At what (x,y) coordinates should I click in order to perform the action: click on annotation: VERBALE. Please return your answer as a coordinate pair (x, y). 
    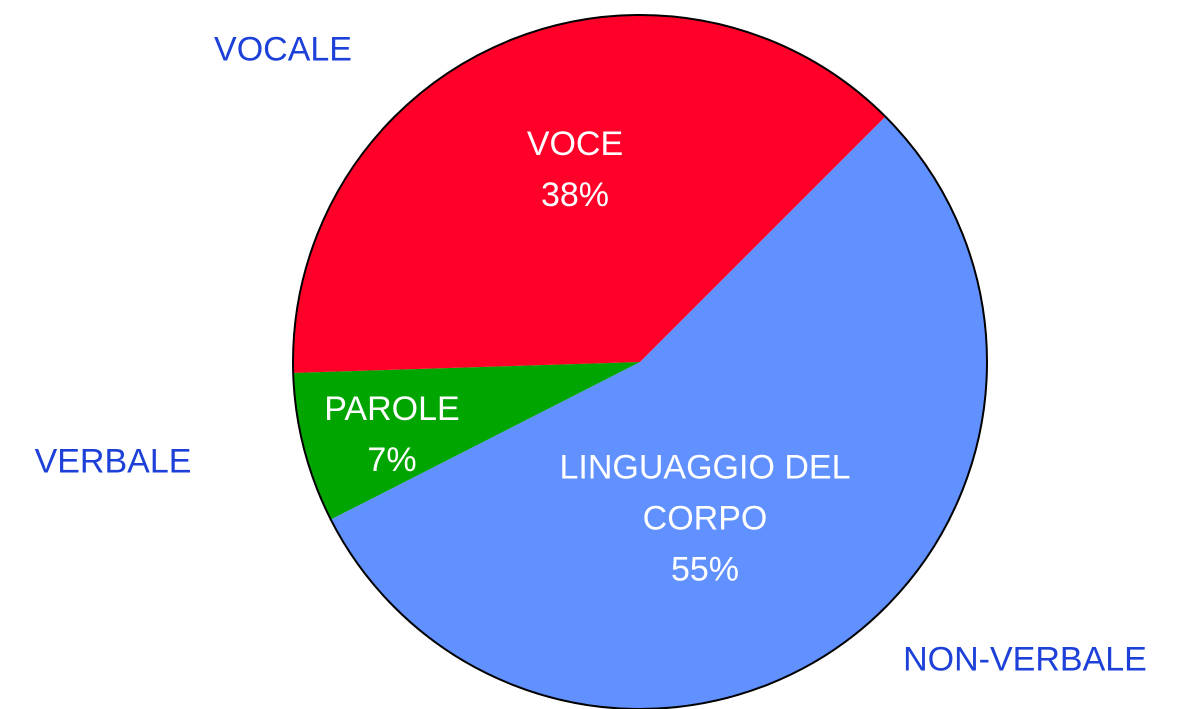
    Looking at the image, I should click on (113, 461).